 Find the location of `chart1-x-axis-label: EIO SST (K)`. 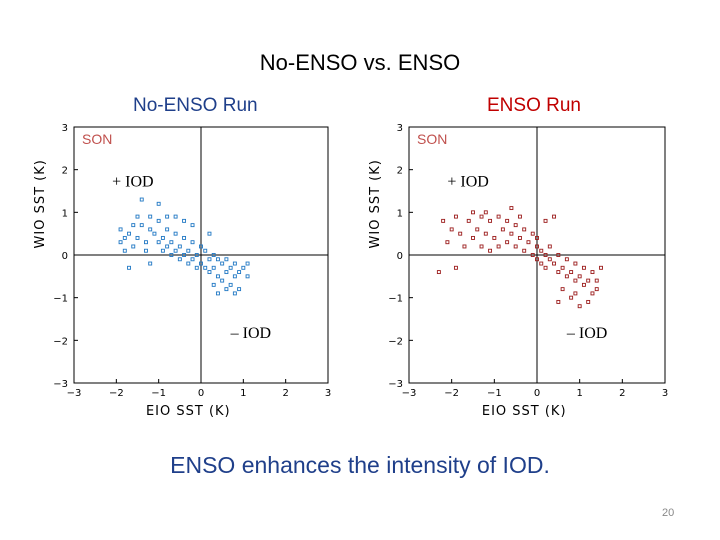

chart1-x-axis-label: EIO SST (K) is located at coordinates (188, 411).